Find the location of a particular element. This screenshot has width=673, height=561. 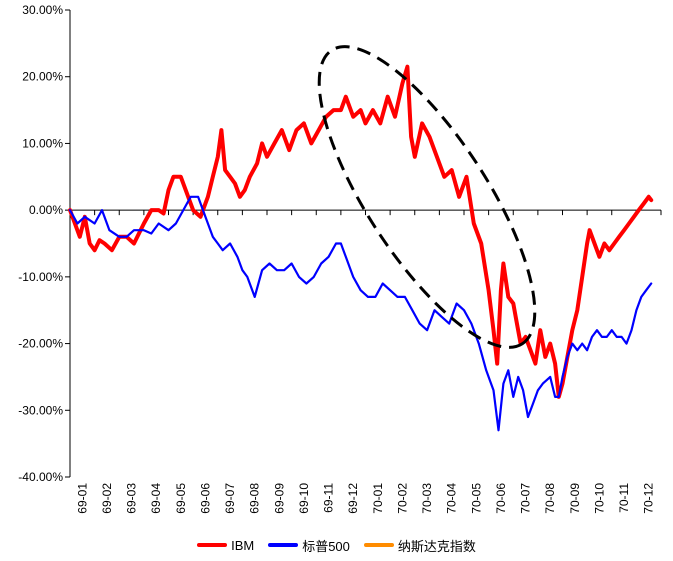

x-tick-label: 70-08 is located at coordinates (550, 498).